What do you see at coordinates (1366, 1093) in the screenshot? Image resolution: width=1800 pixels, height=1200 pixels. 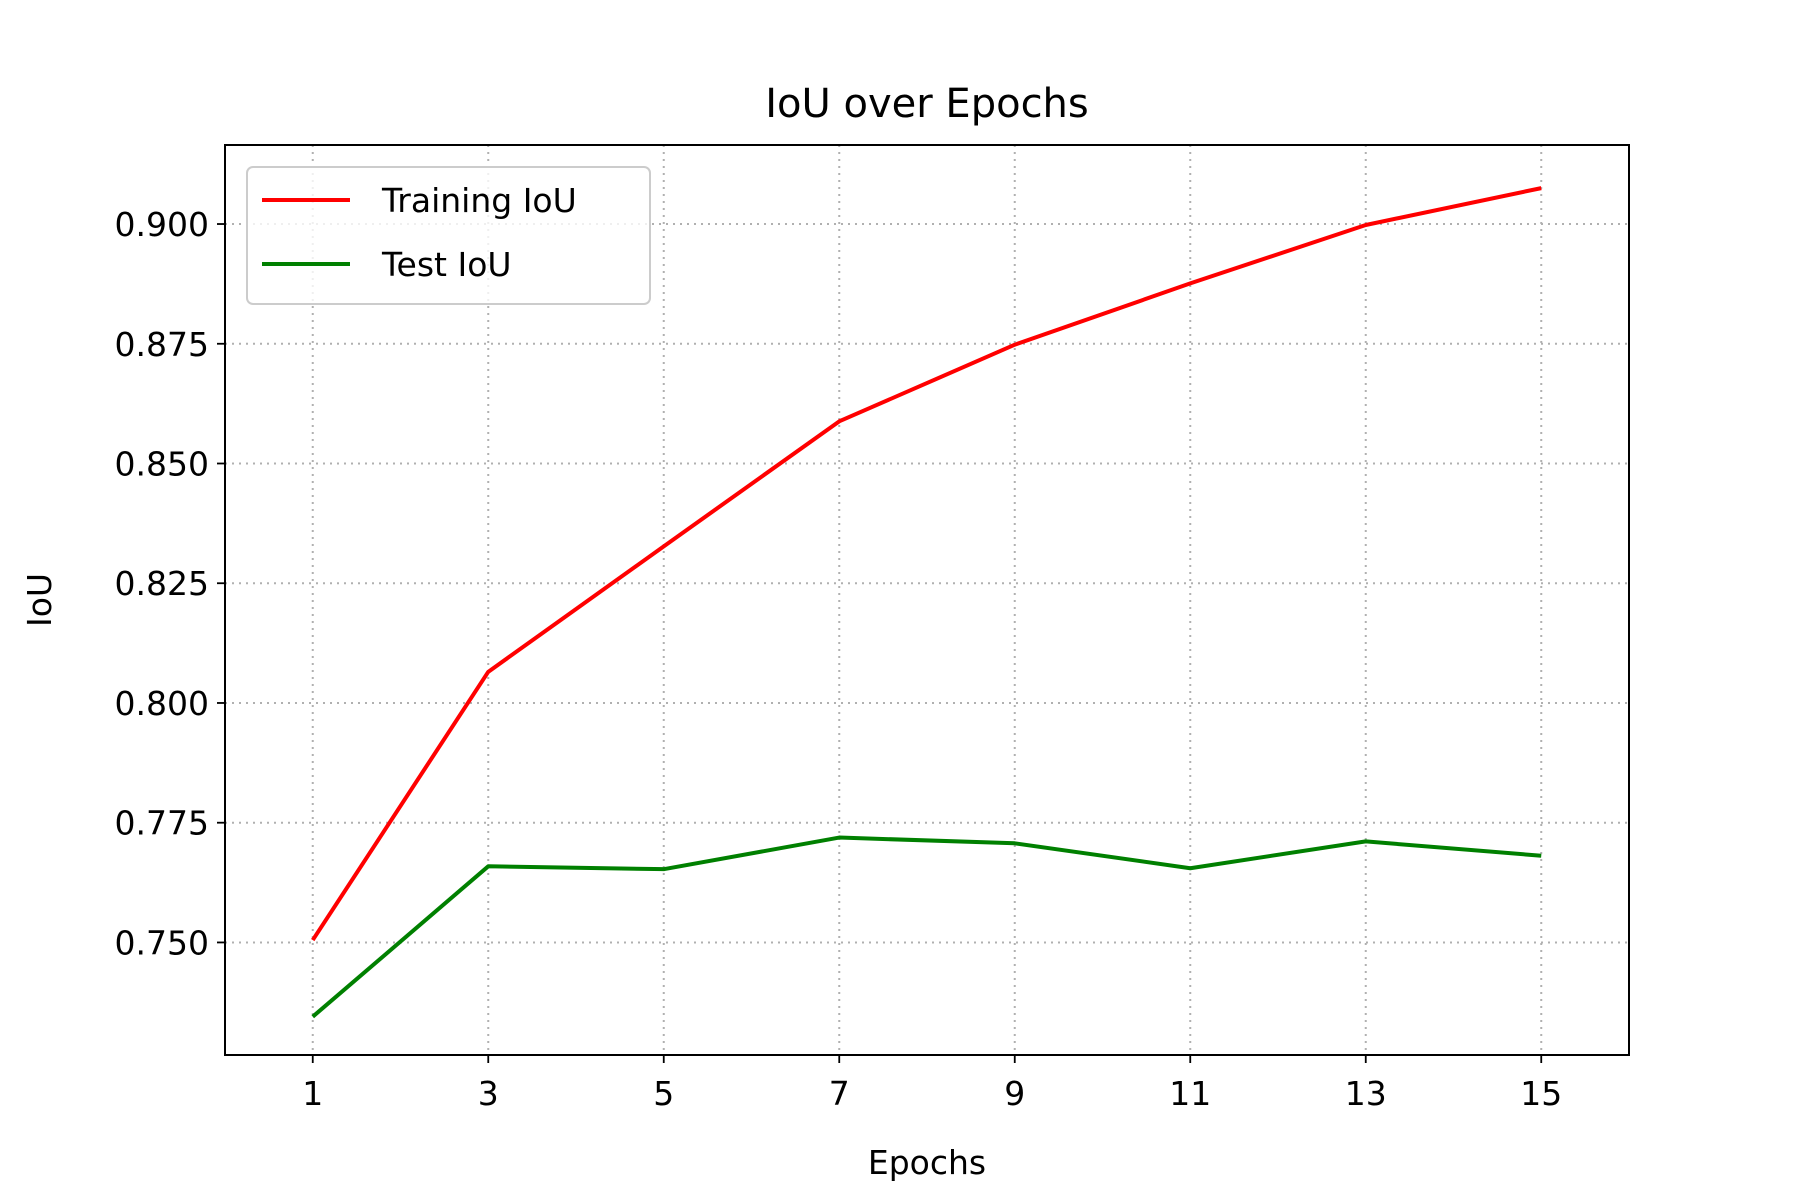 I see `x-tick-label: 13` at bounding box center [1366, 1093].